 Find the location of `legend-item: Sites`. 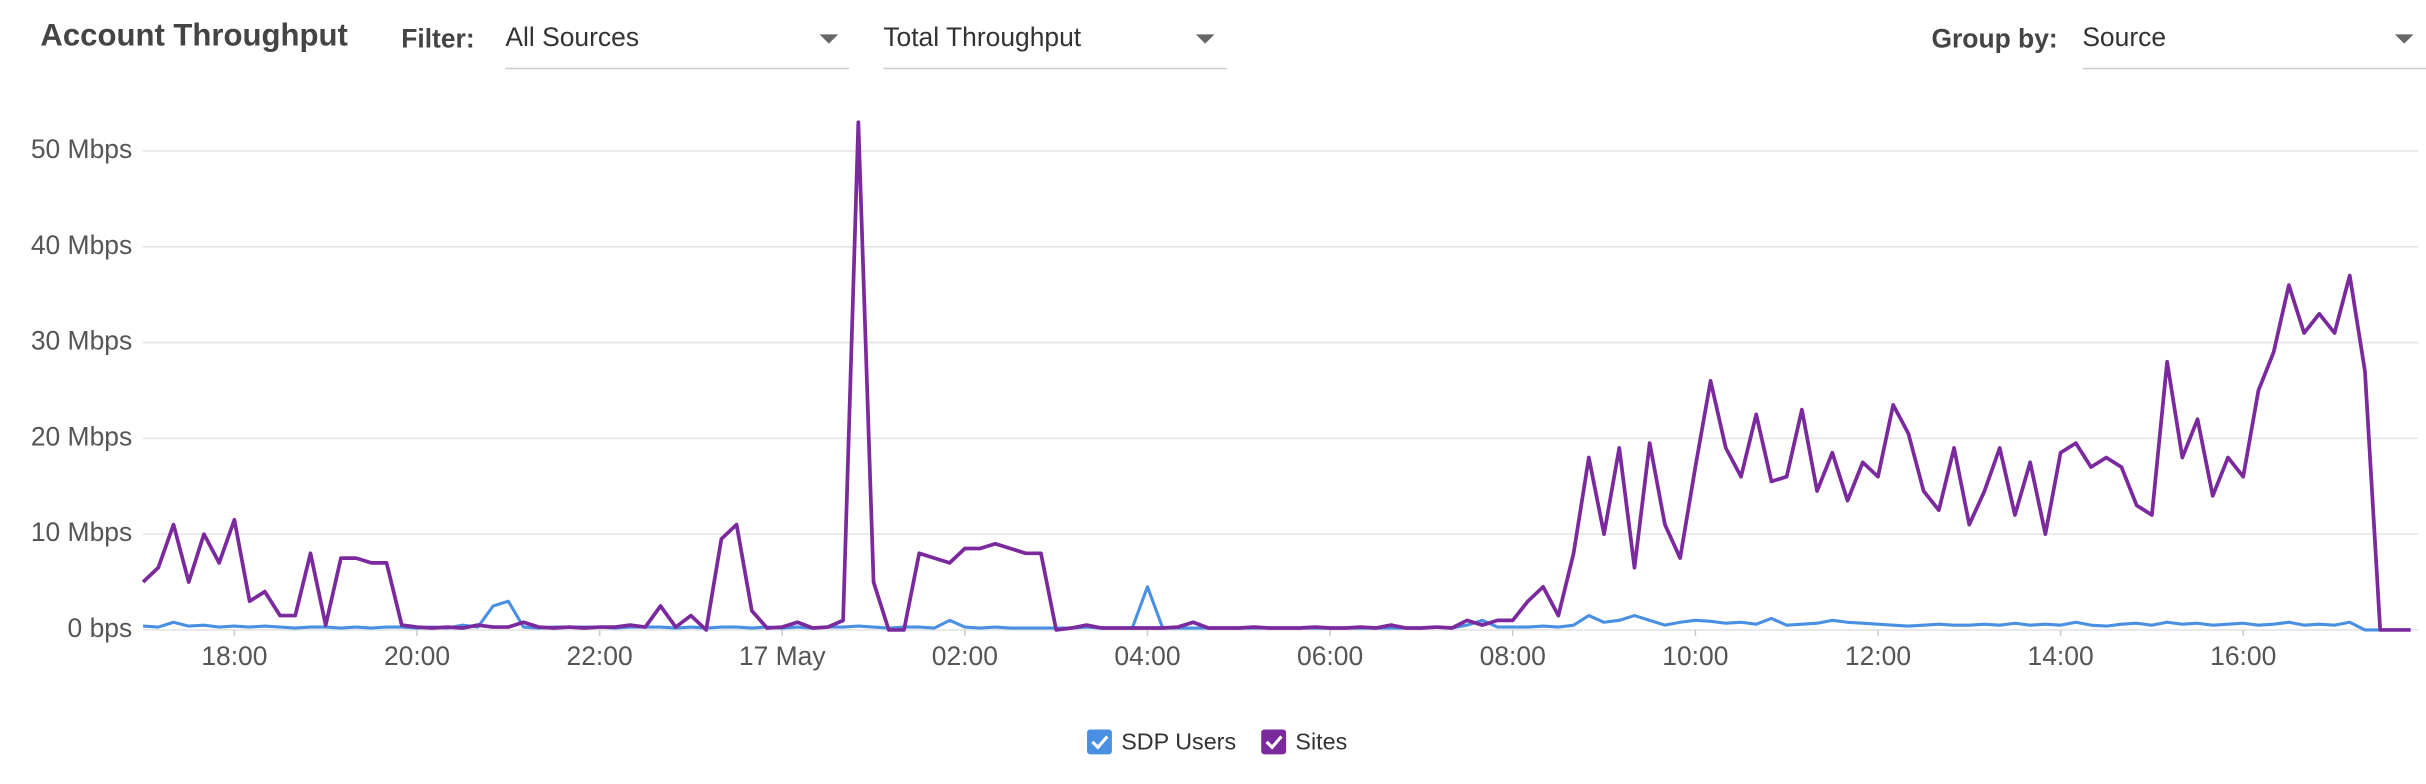

legend-item: Sites is located at coordinates (1304, 742).